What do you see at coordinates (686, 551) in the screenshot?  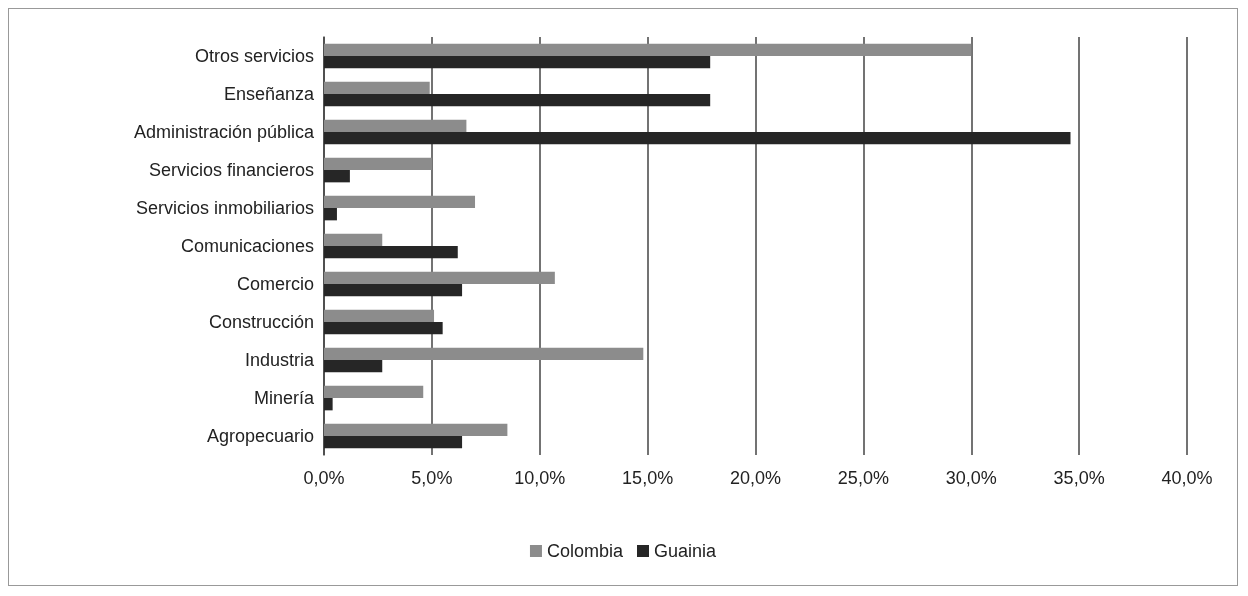 I see `legend-label: Guainia` at bounding box center [686, 551].